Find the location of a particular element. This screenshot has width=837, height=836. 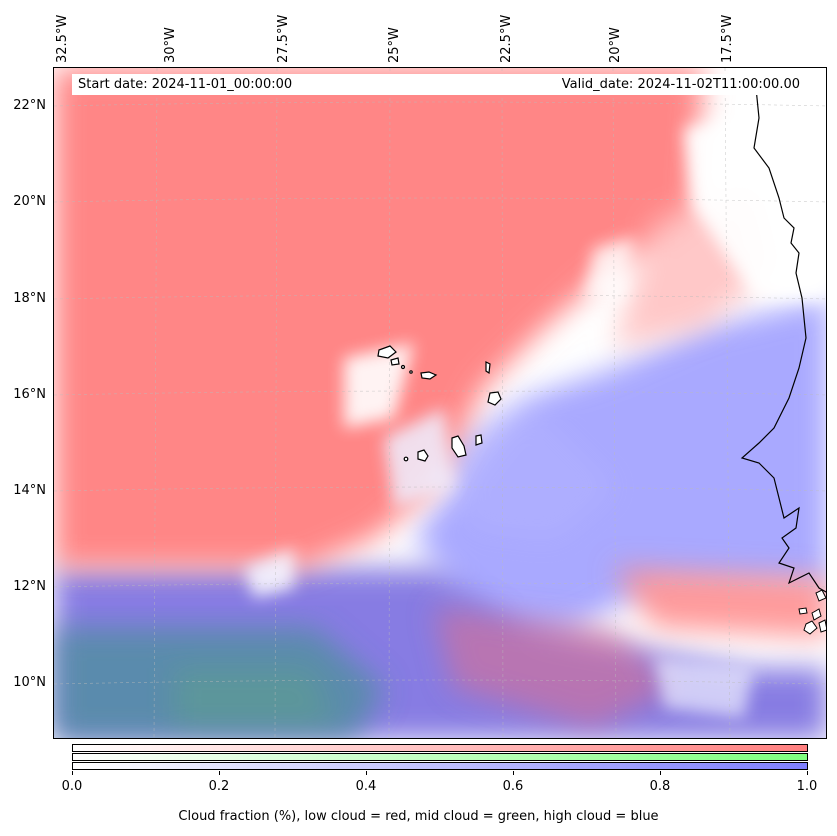

lat-label-22n: 22°N is located at coordinates (29, 105).